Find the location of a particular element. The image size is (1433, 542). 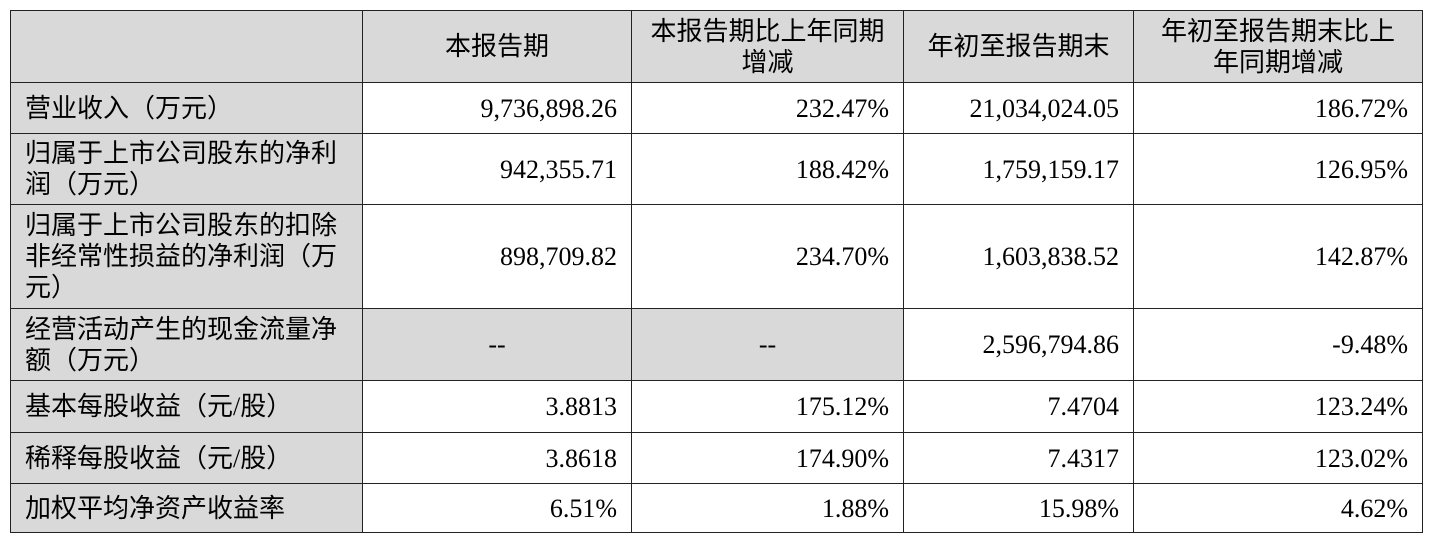

cell-value: 175.12% is located at coordinates (767, 406).